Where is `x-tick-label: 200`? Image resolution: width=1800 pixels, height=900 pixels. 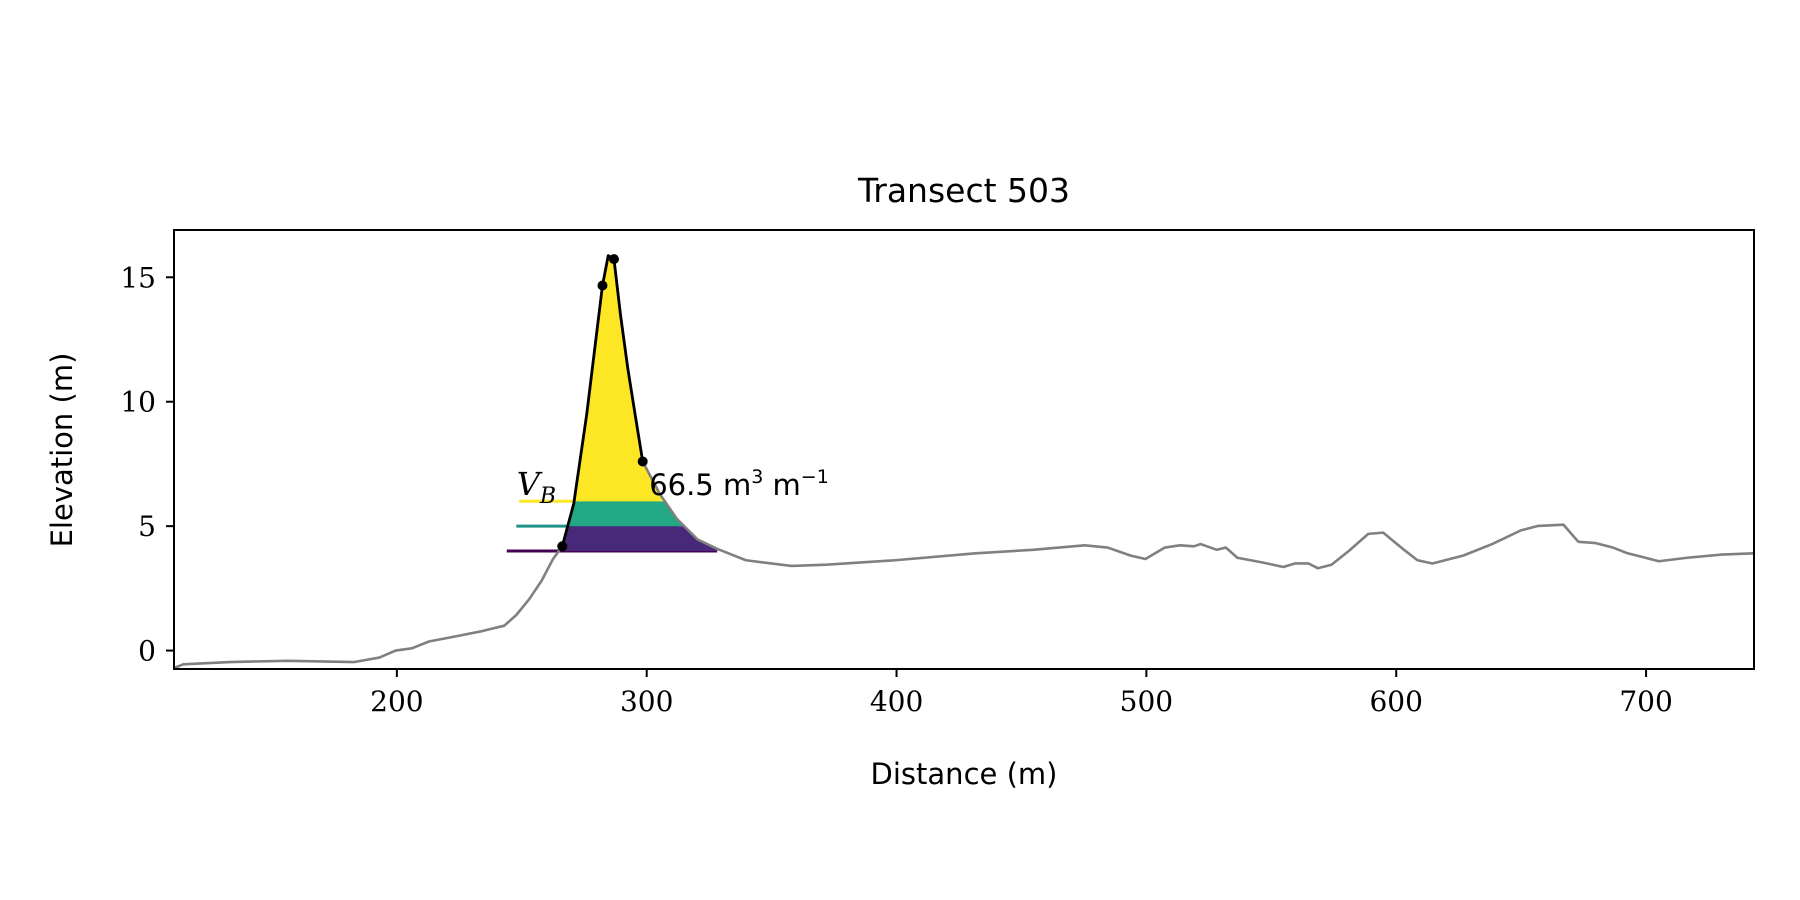
x-tick-label: 200 is located at coordinates (396, 701).